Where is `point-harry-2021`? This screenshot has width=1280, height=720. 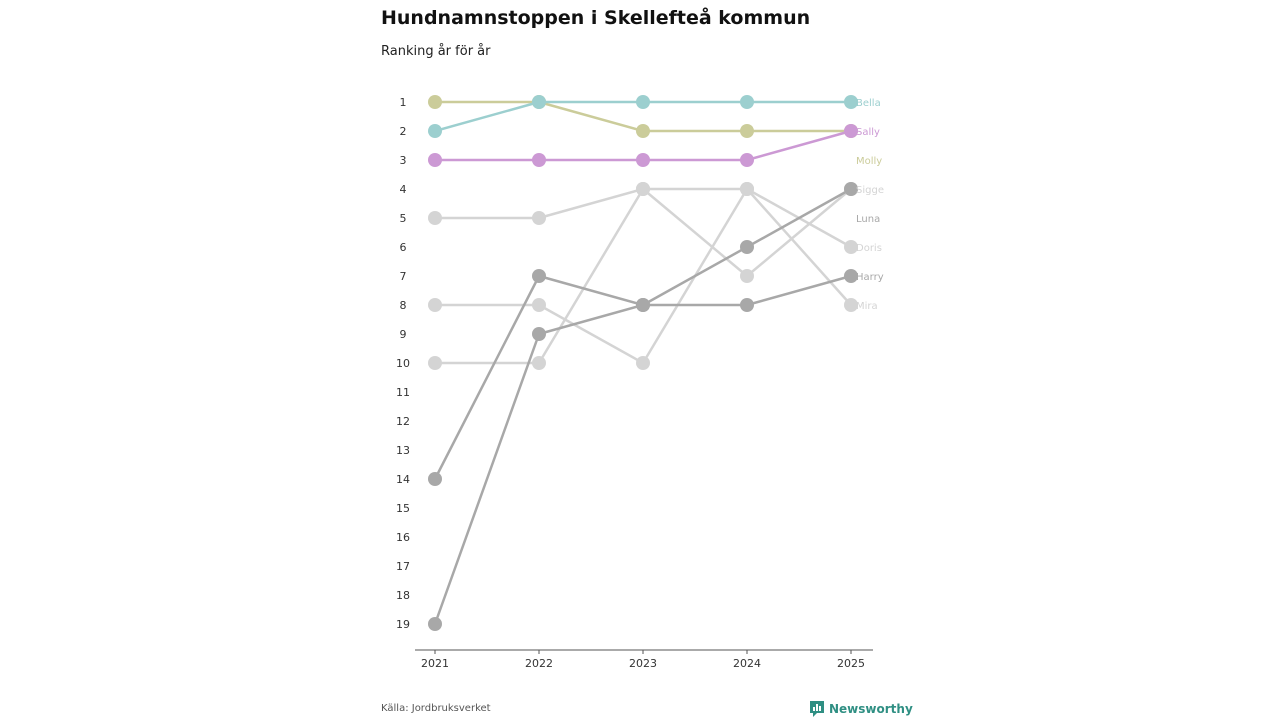 point-harry-2021 is located at coordinates (435, 479).